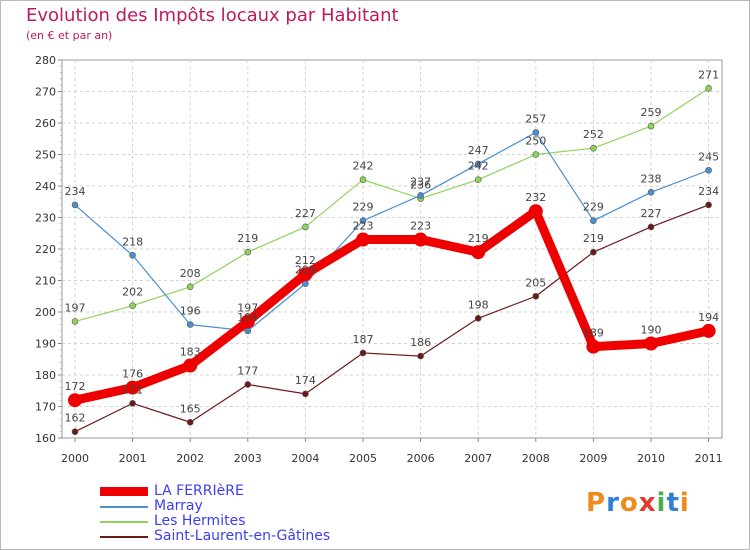  What do you see at coordinates (478, 458) in the screenshot?
I see `x-tick-label: 2007` at bounding box center [478, 458].